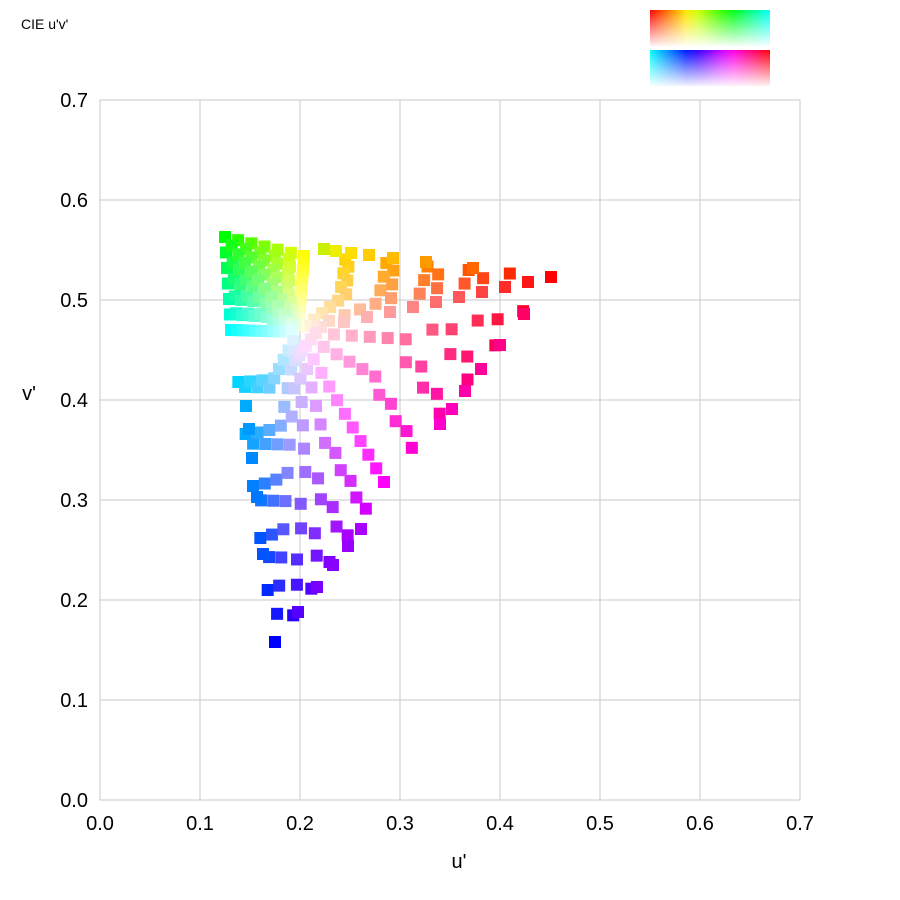  Describe the element at coordinates (74, 201) in the screenshot. I see `y-tick-label: 0.6` at that location.